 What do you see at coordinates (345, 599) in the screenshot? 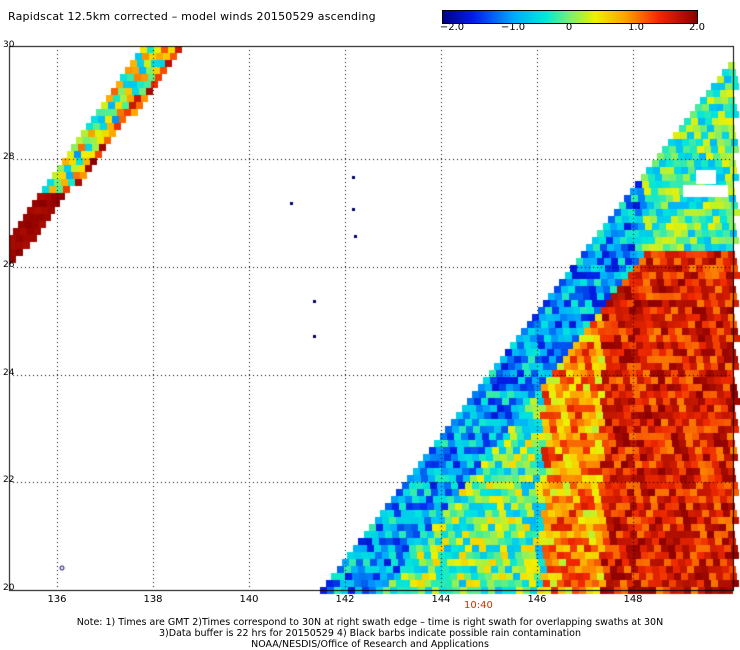
I see `x-tick-142: 142` at bounding box center [345, 599].